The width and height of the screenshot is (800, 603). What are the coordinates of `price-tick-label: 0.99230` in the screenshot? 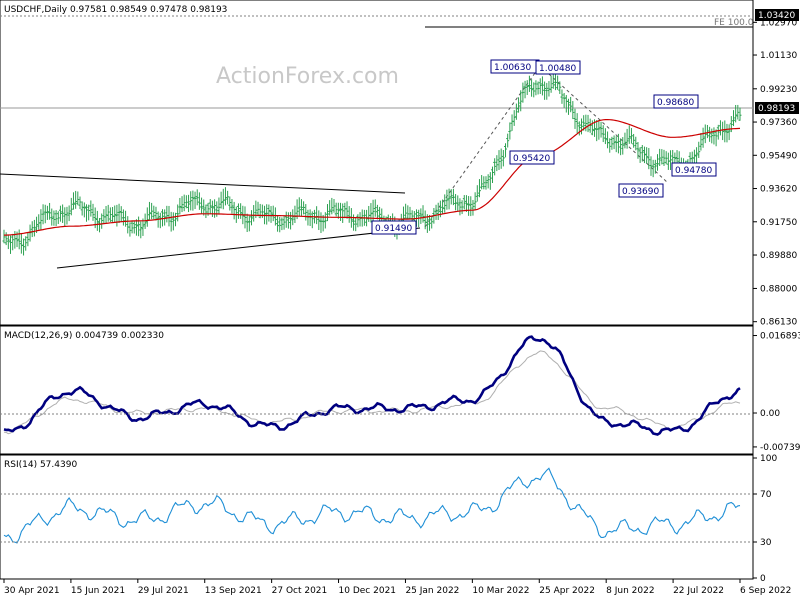 It's located at (778, 90).